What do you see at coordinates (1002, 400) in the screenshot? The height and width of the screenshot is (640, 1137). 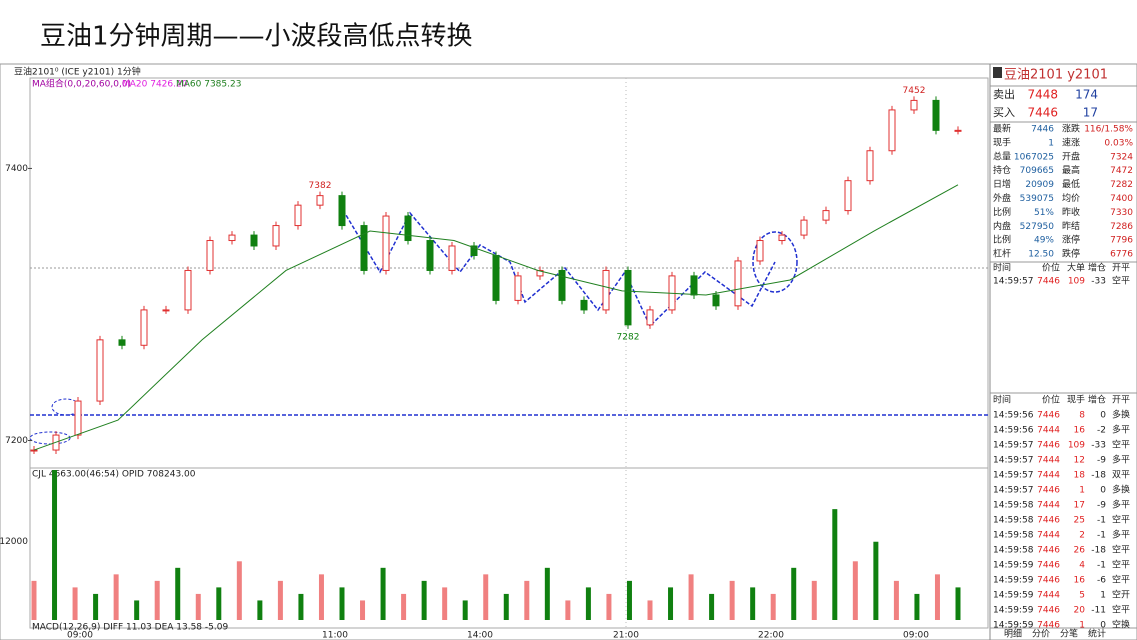 I see `table-header: 时间` at bounding box center [1002, 400].